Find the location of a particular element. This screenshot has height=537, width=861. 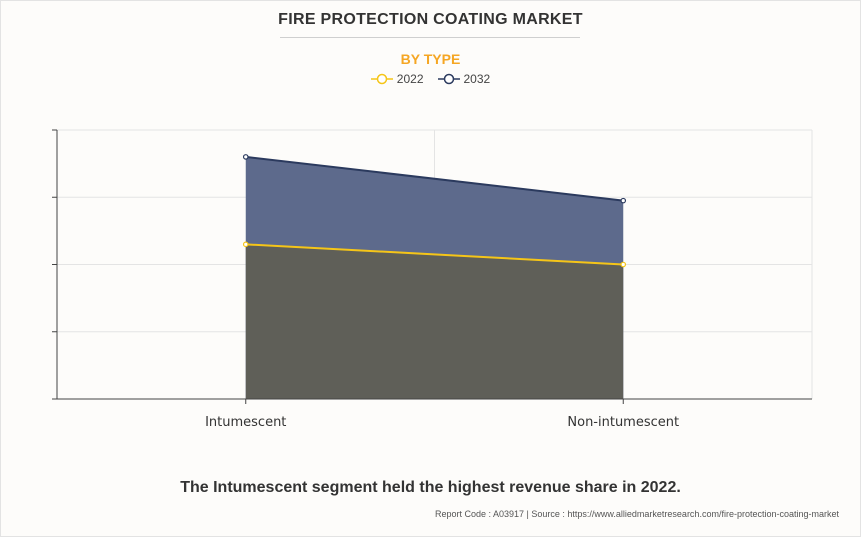

chart-title: FIRE PROTECTION COATING MARKET is located at coordinates (430, 19).